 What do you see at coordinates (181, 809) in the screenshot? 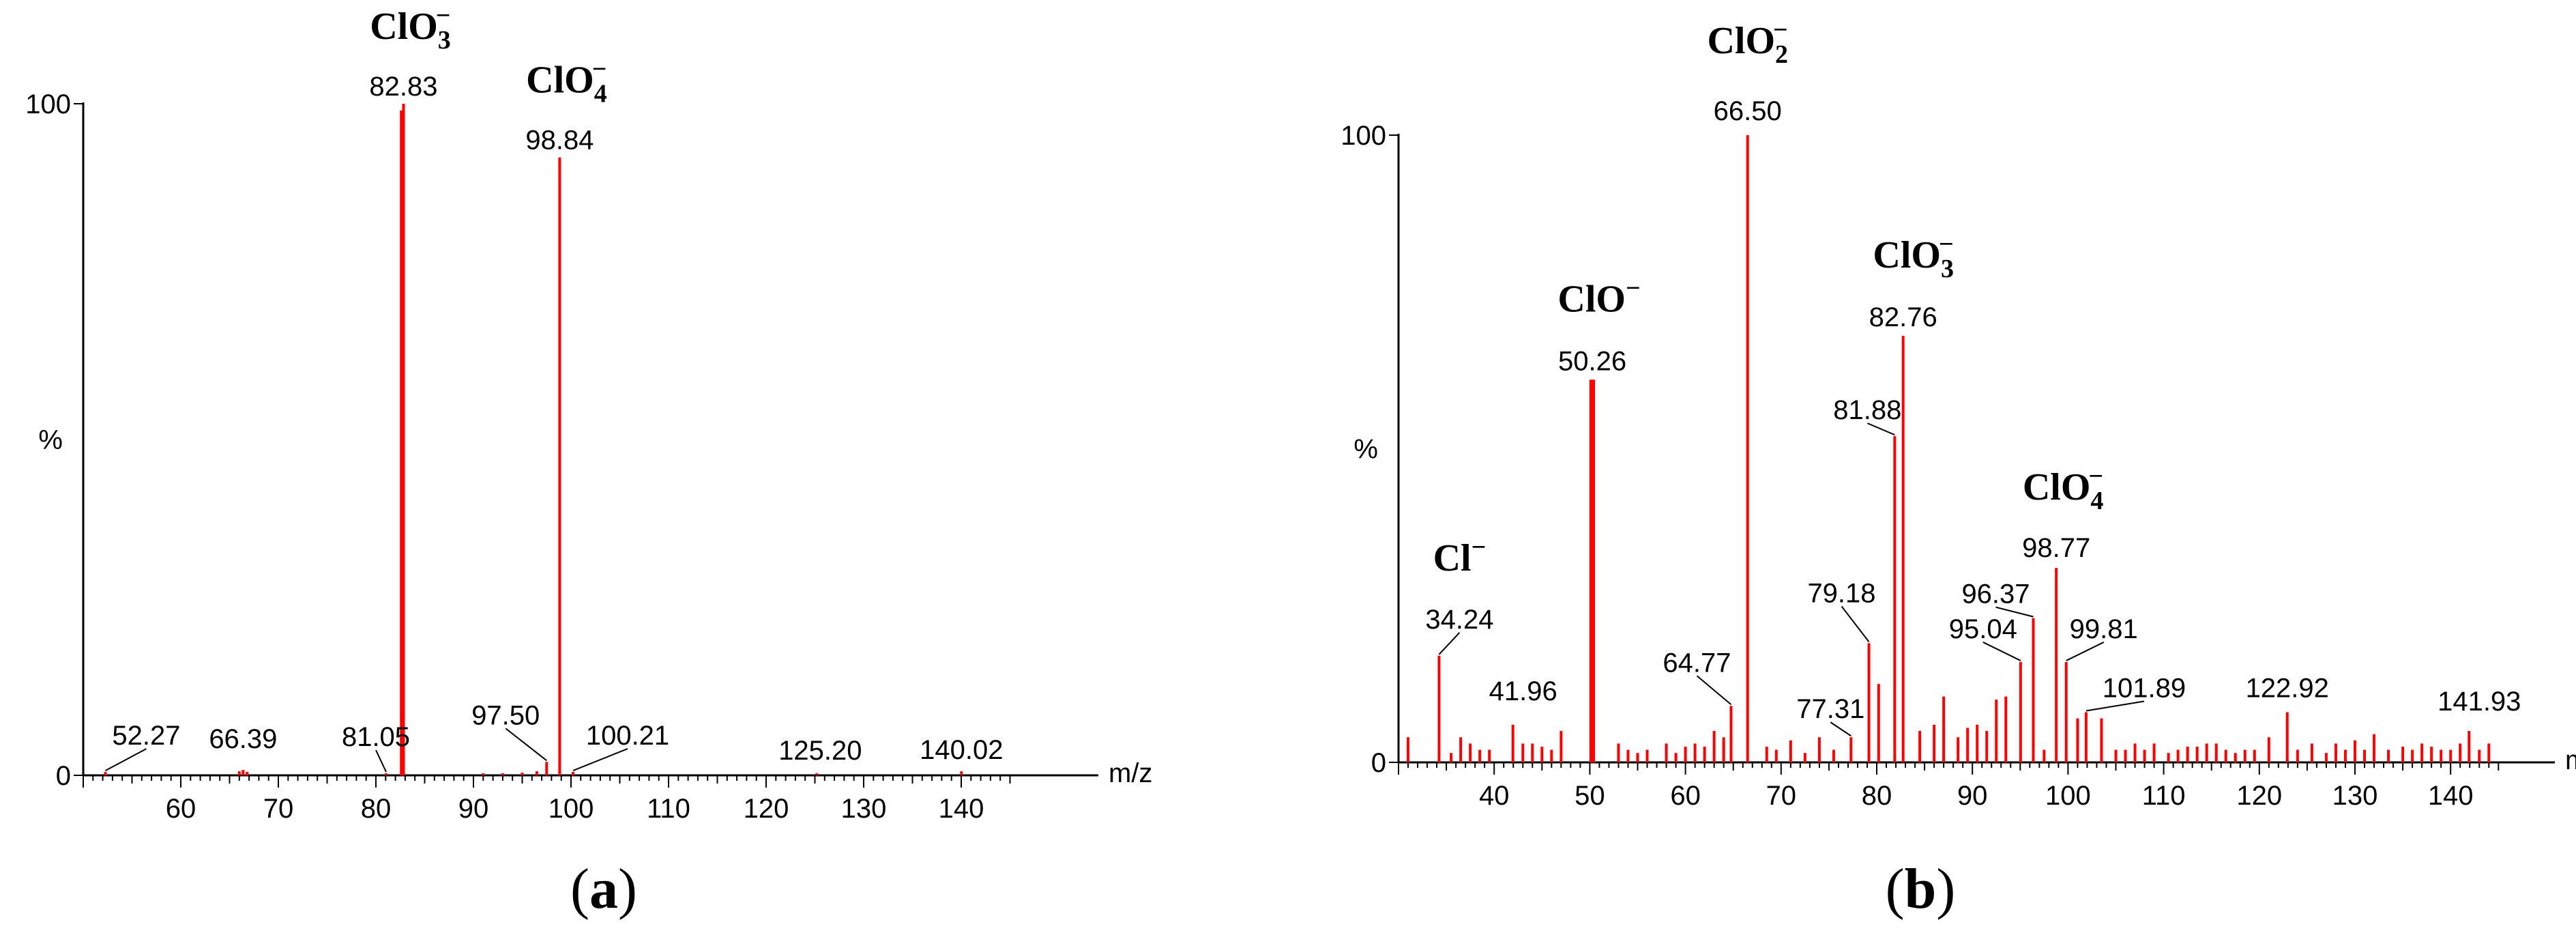
I see `panel-a-x-tick-label: 60` at bounding box center [181, 809].